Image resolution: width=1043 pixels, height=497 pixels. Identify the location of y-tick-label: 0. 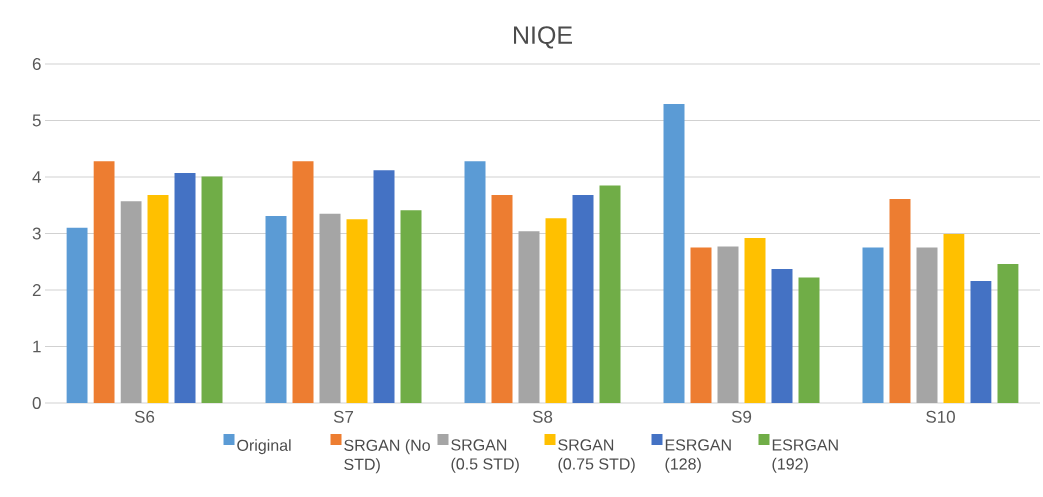
(36, 403).